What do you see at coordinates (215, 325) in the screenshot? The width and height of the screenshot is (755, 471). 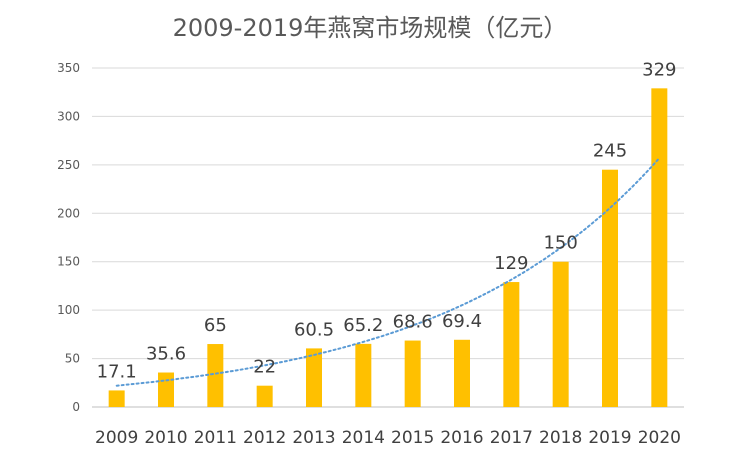 I see `data-label: 65` at bounding box center [215, 325].